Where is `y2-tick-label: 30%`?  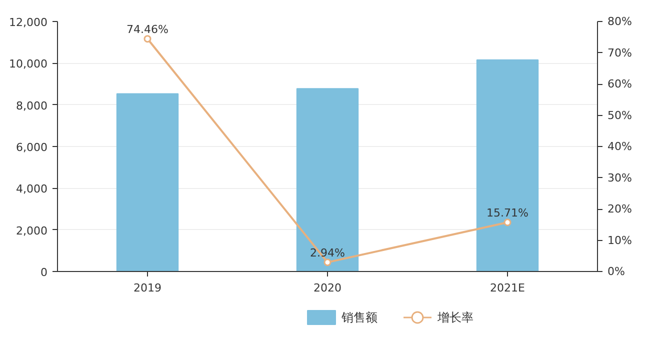
y2-tick-label: 30% is located at coordinates (620, 177).